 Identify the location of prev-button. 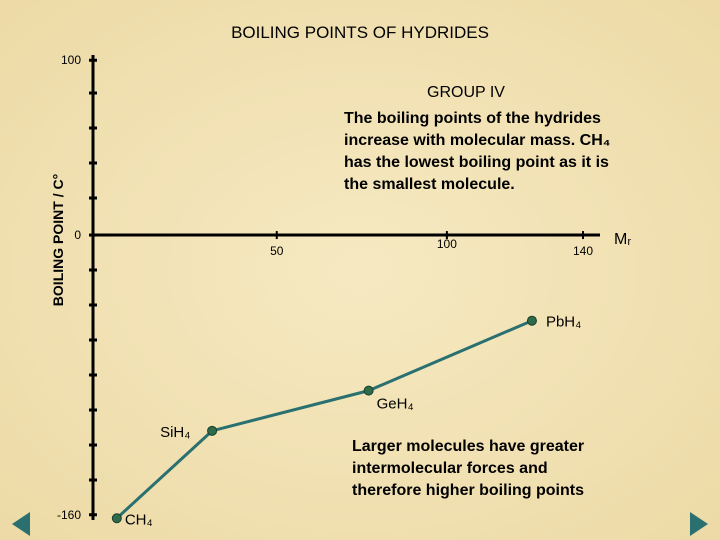
(21, 524).